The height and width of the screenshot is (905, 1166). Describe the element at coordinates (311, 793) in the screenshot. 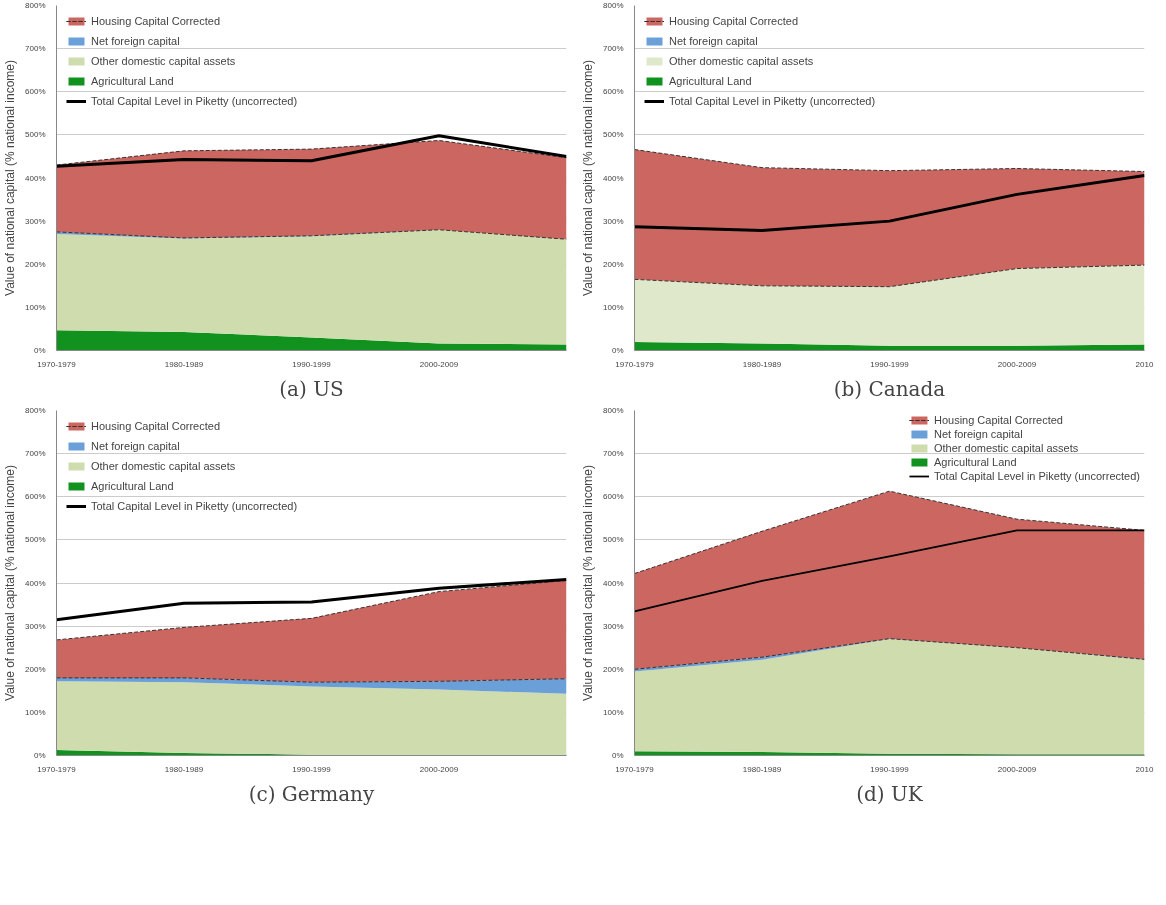

I see `text: (c) Germany` at that location.